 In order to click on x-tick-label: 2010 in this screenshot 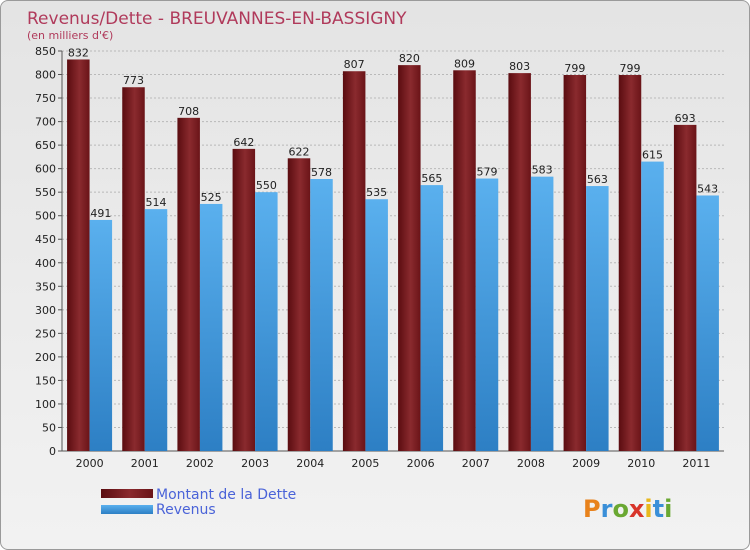, I will do `click(641, 463)`.